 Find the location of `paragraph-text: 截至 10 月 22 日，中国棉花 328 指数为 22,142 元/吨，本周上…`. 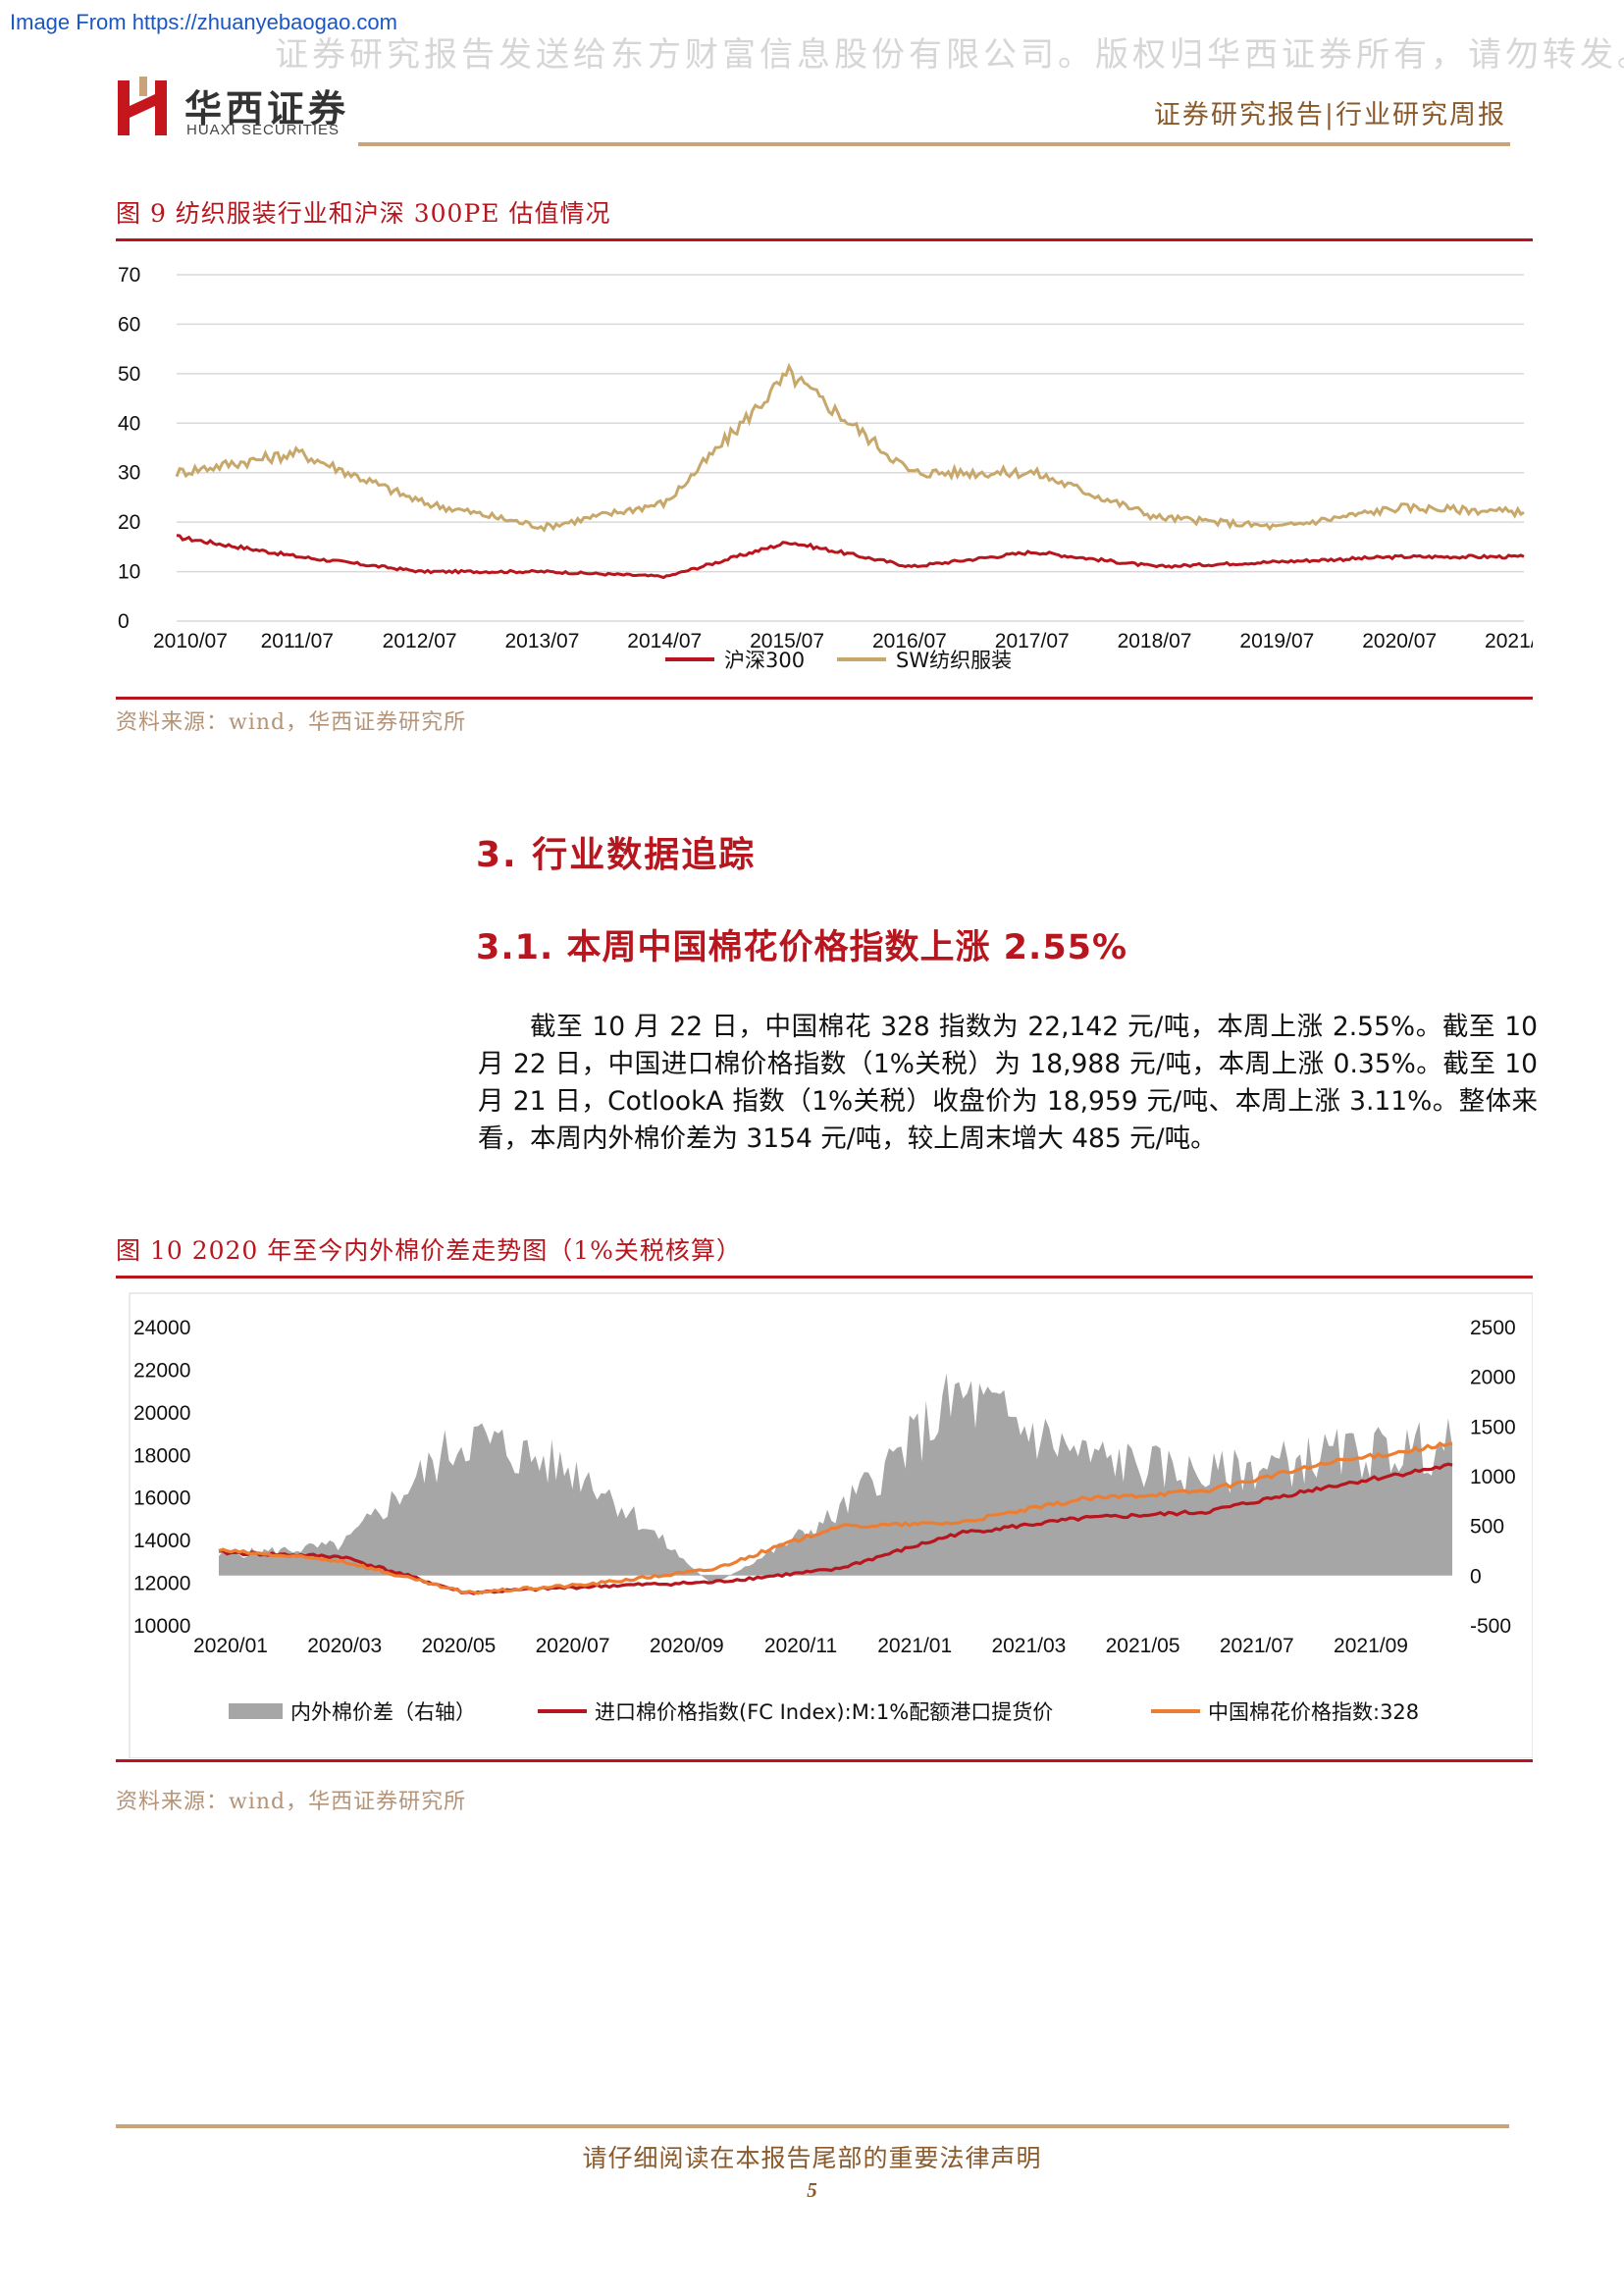

paragraph-text: 截至 10 月 22 日，中国棉花 328 指数为 22,142 元/吨，本周上… is located at coordinates (1008, 1083).